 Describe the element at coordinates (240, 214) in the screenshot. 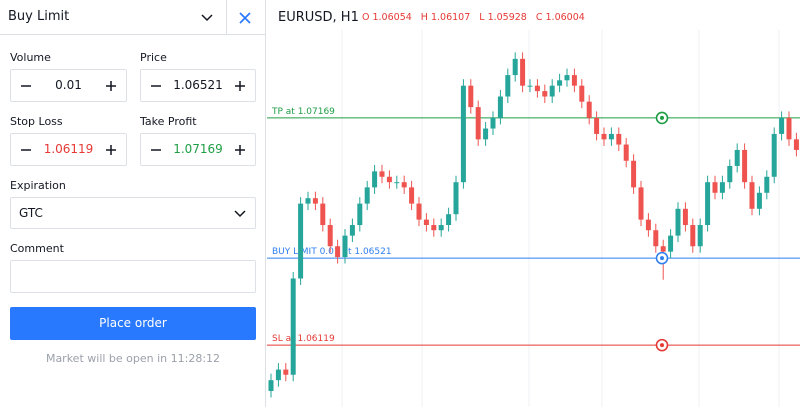

I see `dropdown-icon` at that location.